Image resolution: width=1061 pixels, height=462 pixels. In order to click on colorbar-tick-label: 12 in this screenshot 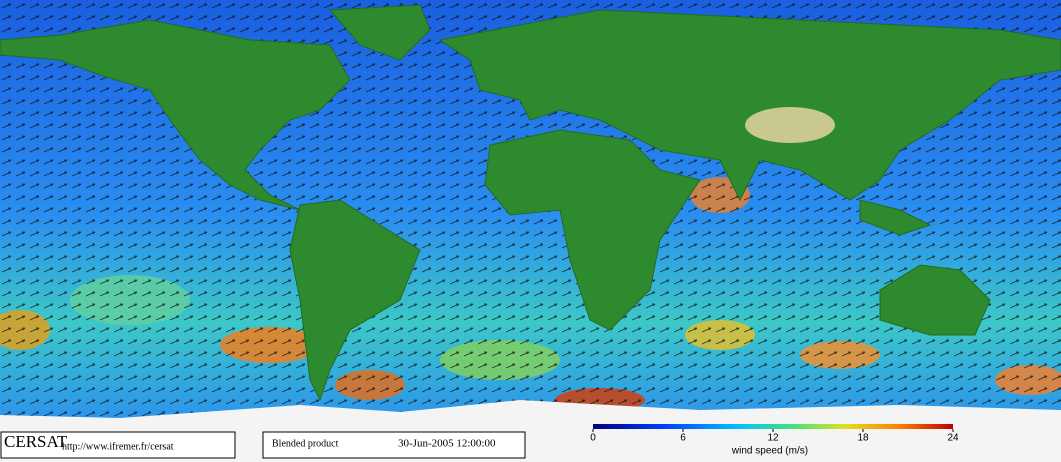, I will do `click(773, 438)`.